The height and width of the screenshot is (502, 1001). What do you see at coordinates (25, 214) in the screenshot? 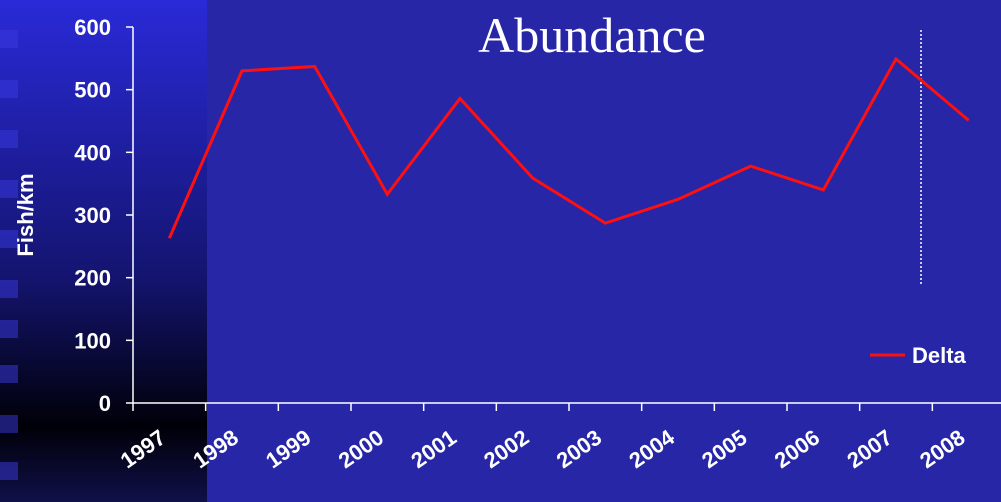
I see `y-axis-label: Fish/km` at bounding box center [25, 214].